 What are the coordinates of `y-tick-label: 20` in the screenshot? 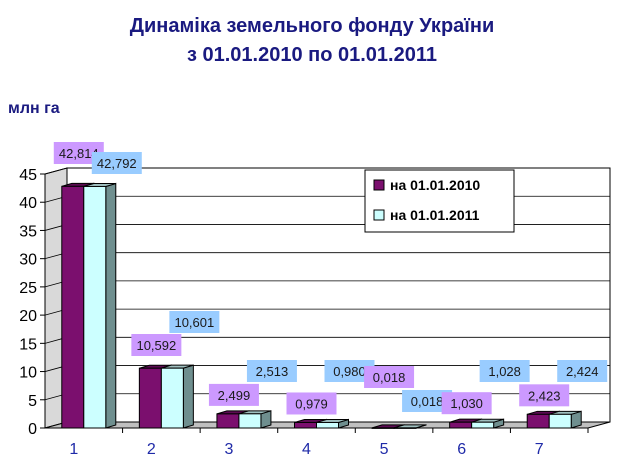 It's located at (28, 316).